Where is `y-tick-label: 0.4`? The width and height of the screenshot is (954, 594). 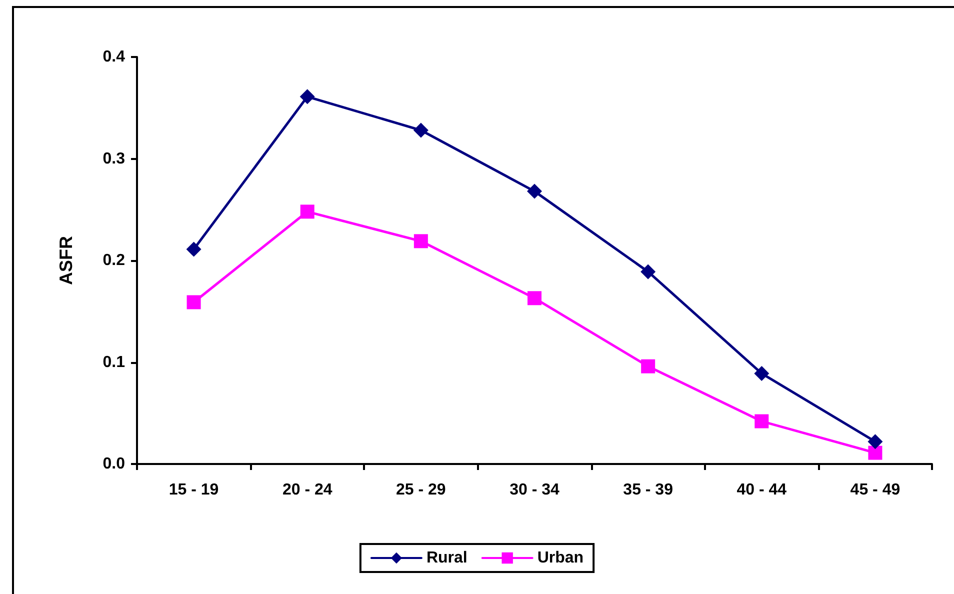 y-tick-label: 0.4 is located at coordinates (114, 57).